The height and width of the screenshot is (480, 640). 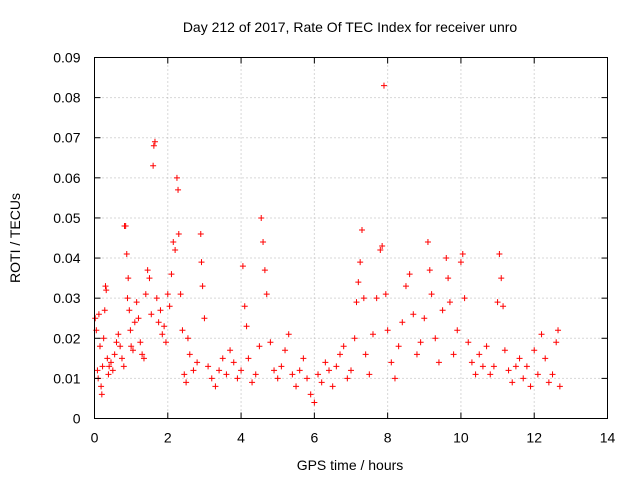 I want to click on x-tick-label: 12, so click(x=534, y=438).